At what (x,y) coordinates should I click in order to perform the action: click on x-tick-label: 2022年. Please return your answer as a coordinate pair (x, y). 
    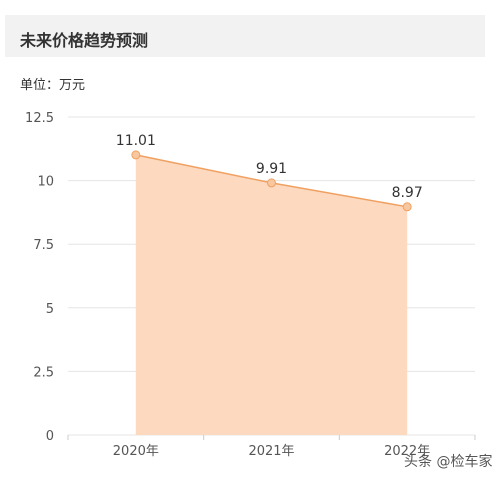
    Looking at the image, I should click on (407, 451).